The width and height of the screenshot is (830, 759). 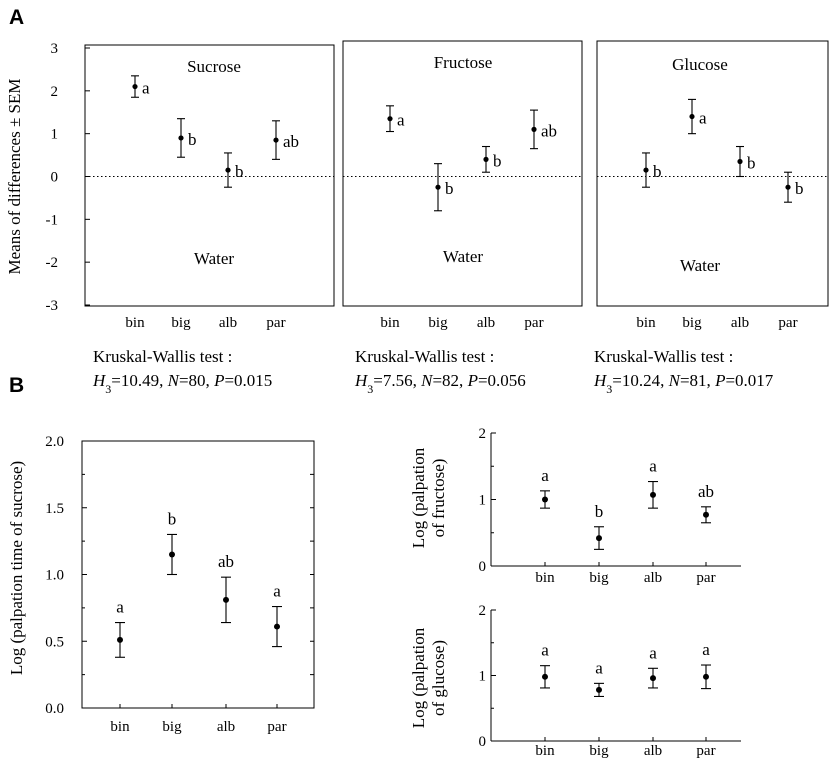 What do you see at coordinates (438, 498) in the screenshot?
I see `y-axis-title-line2: of fructose)` at bounding box center [438, 498].